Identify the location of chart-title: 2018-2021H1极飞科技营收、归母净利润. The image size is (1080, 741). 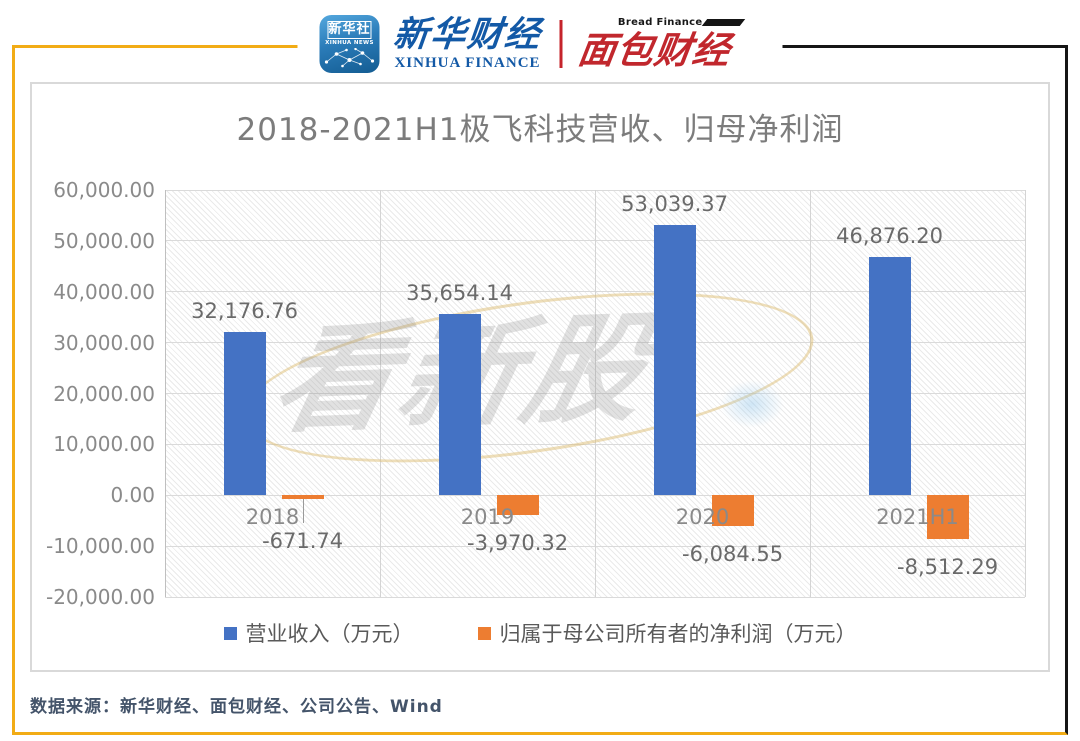
(540, 130).